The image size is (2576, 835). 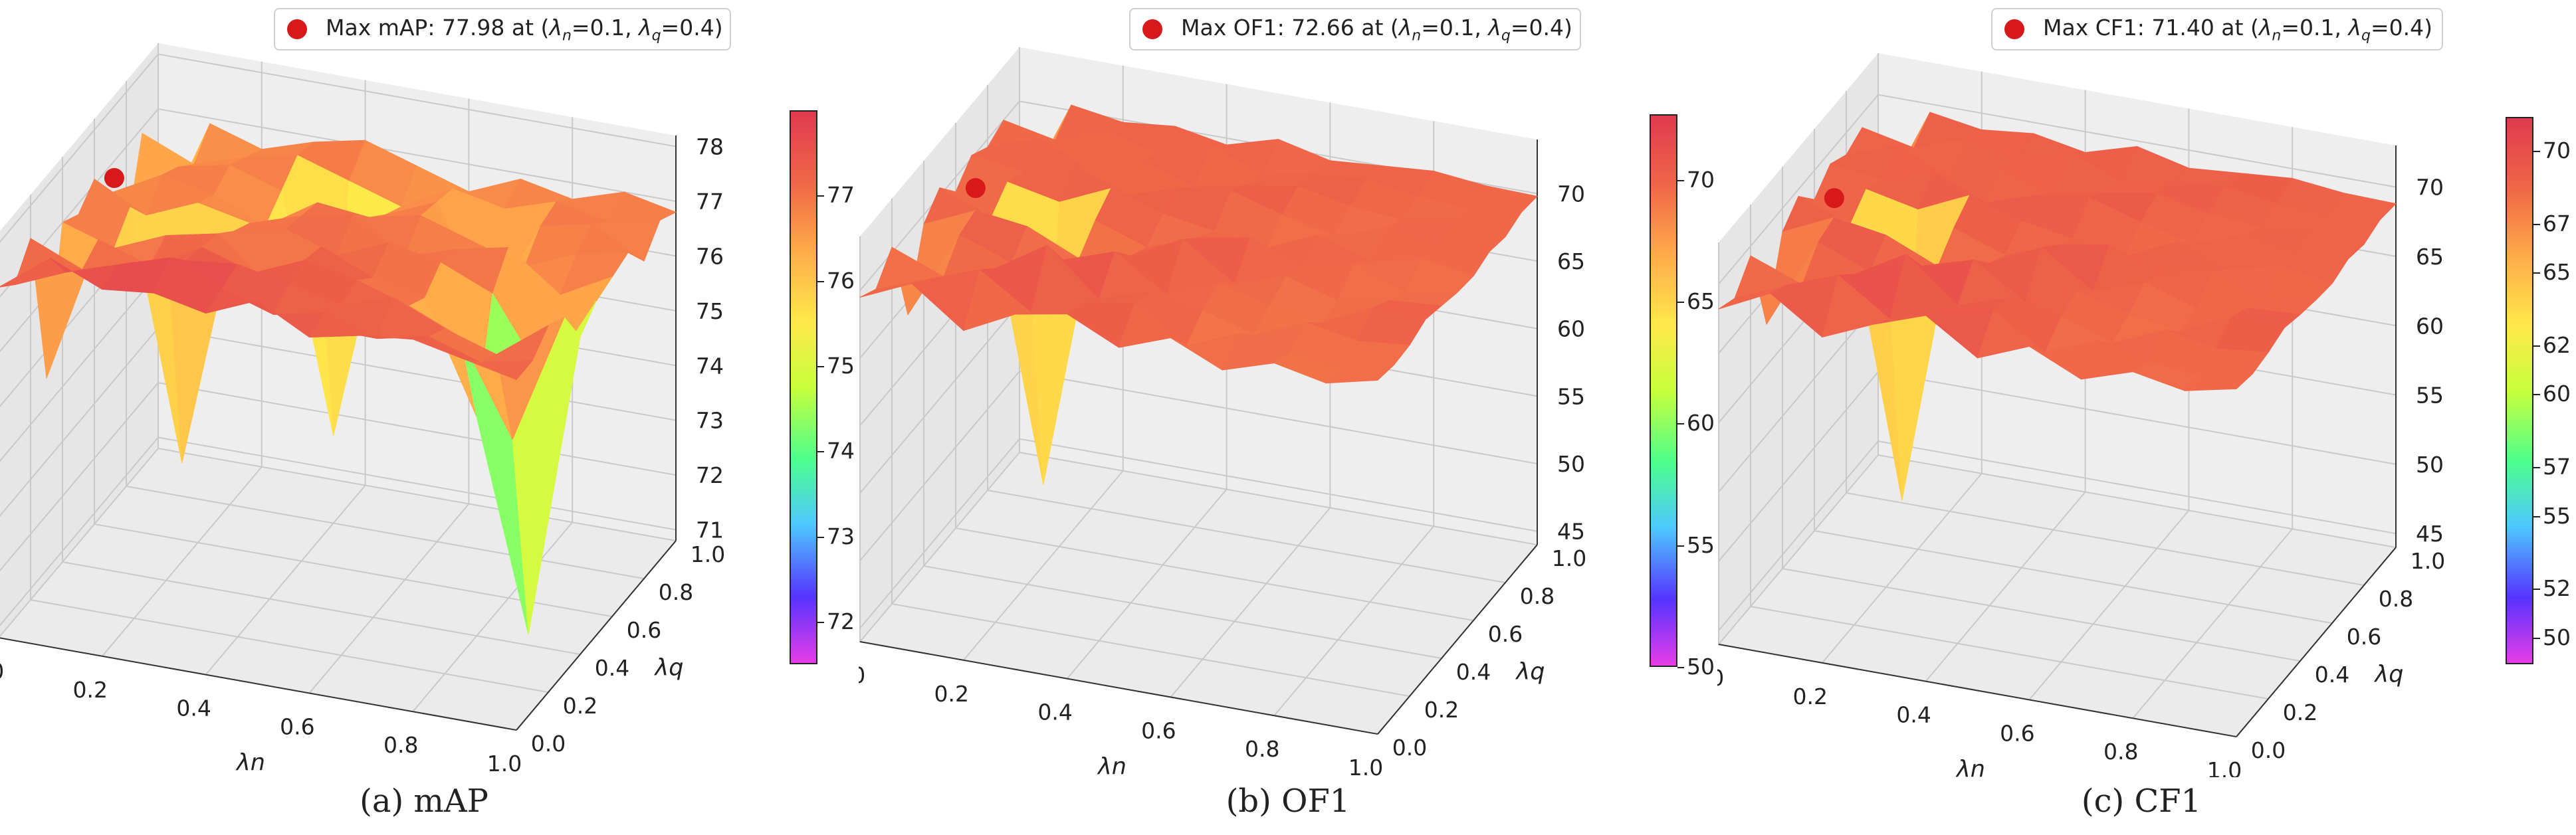 I want to click on colorbar-cf1, so click(x=2519, y=390).